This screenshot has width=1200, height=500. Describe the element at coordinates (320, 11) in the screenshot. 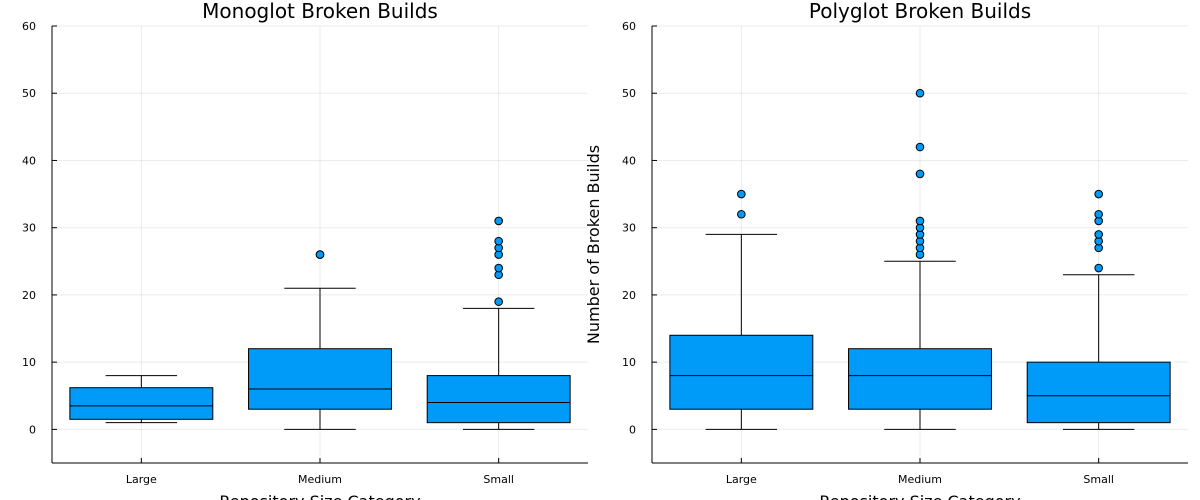

I see `chart-title: Monoglot Broken Builds` at that location.